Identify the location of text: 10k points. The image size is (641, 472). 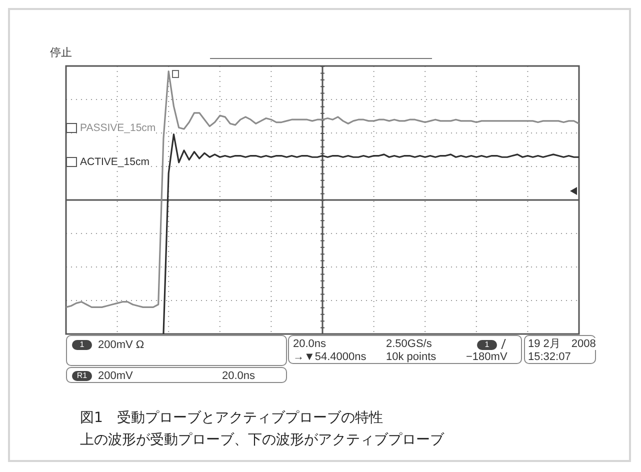
(411, 357).